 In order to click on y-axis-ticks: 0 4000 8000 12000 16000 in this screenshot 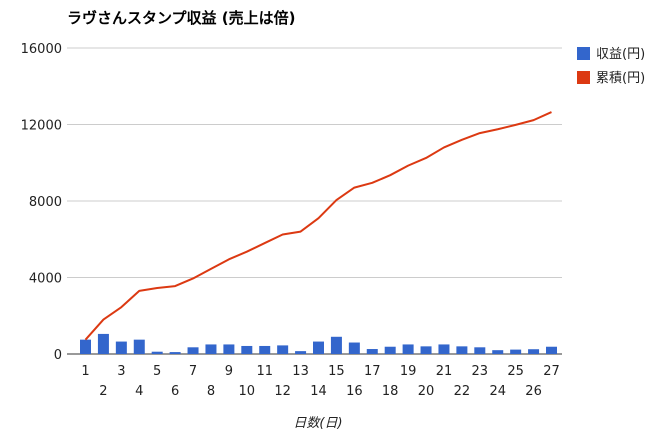, I will do `click(41, 202)`.